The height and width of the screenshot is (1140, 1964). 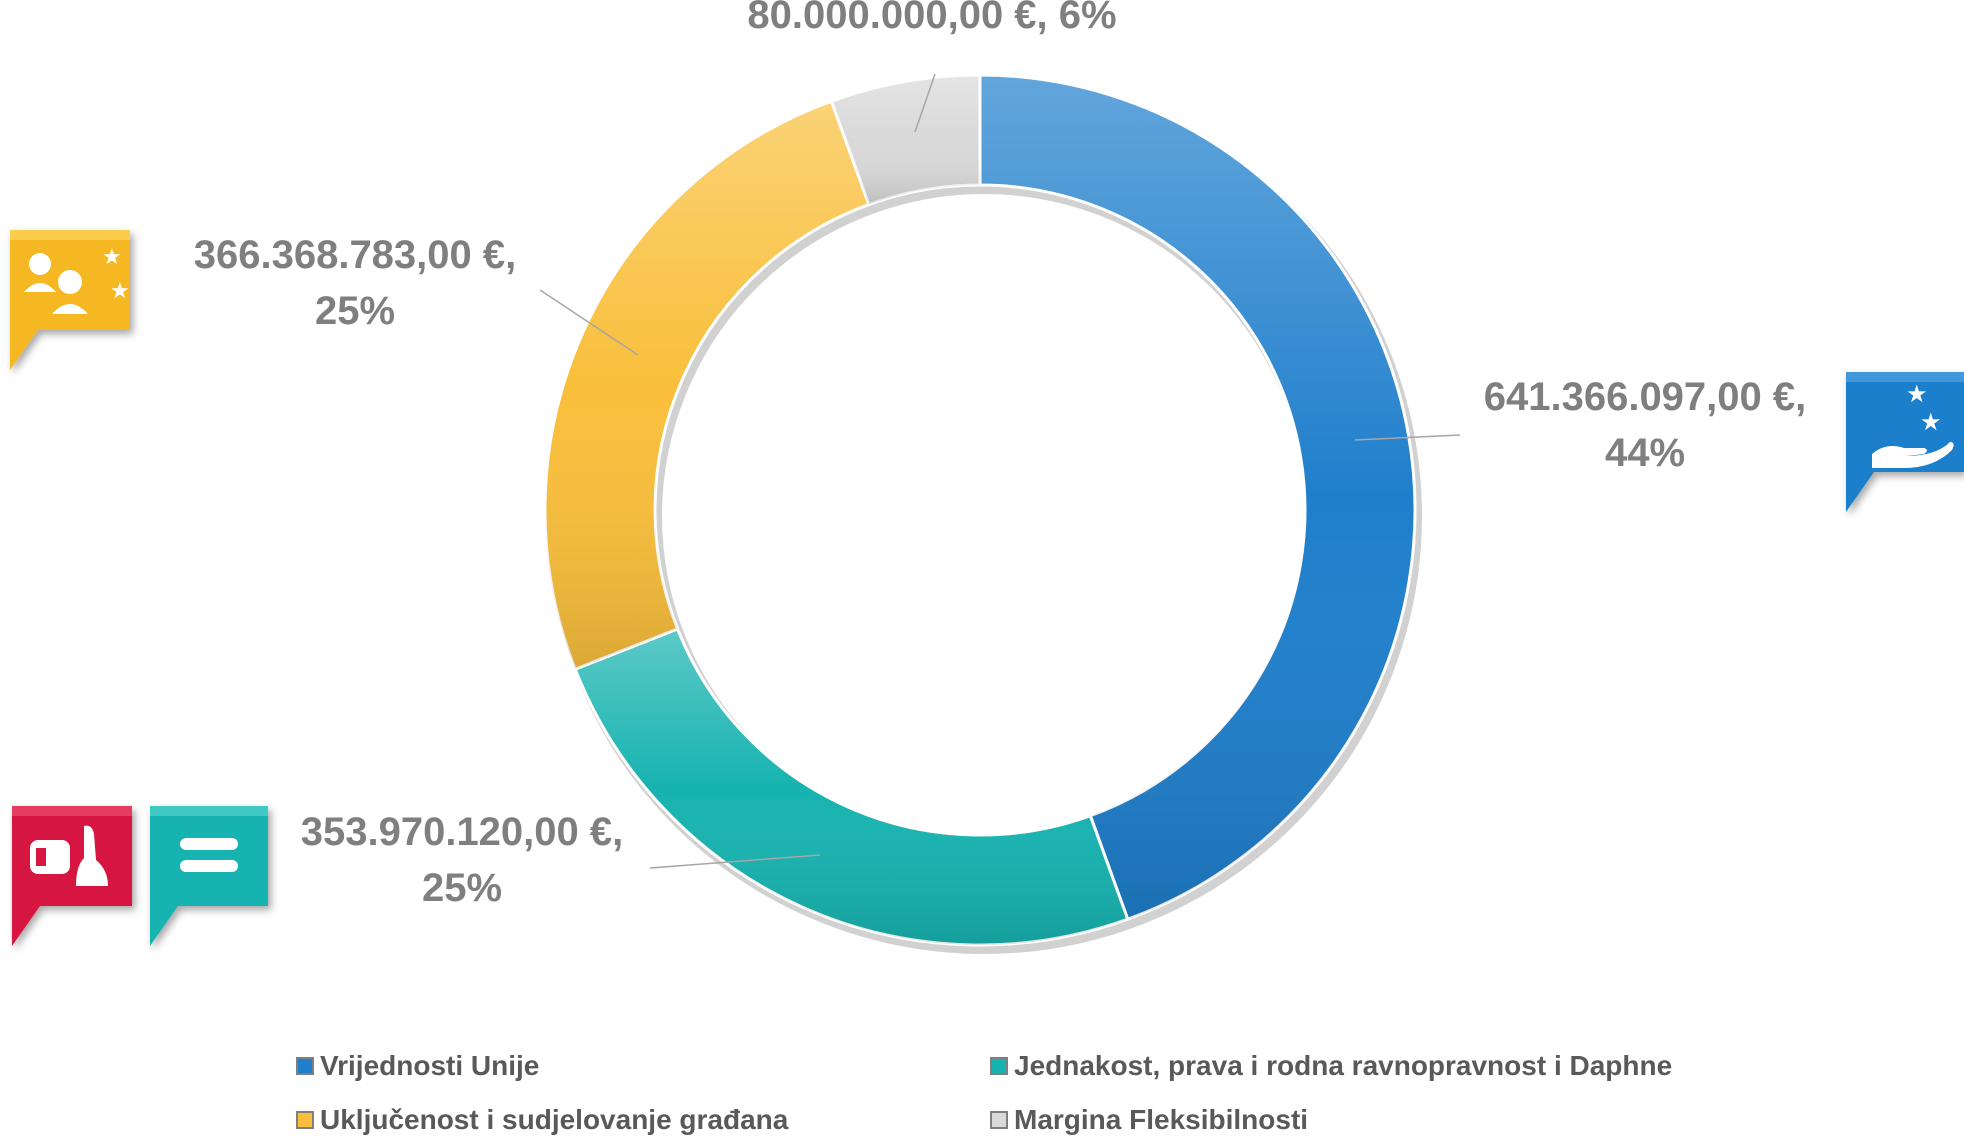 I want to click on data-label: 80.000.000,00 €, 6%, so click(x=931, y=18).